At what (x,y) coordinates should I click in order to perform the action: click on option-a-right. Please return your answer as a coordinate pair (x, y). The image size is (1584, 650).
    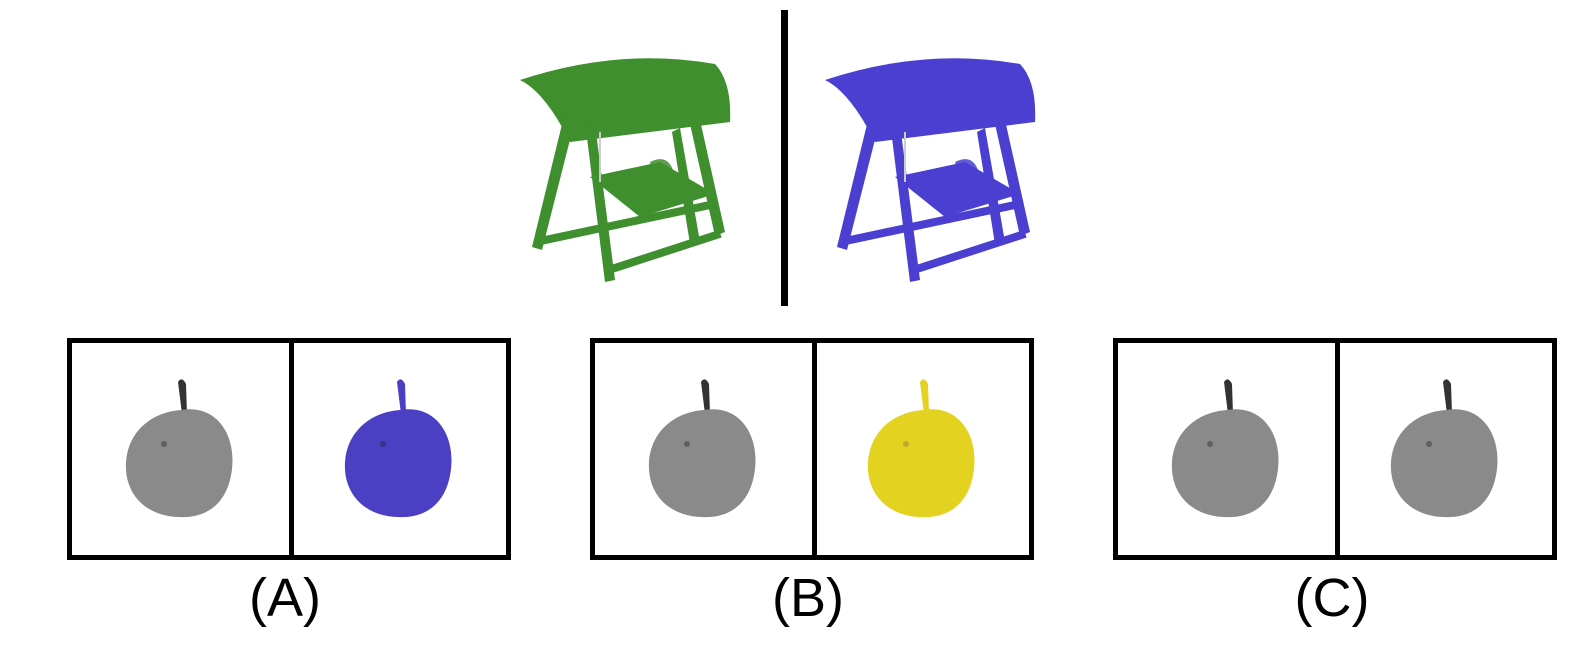
    Looking at the image, I should click on (400, 449).